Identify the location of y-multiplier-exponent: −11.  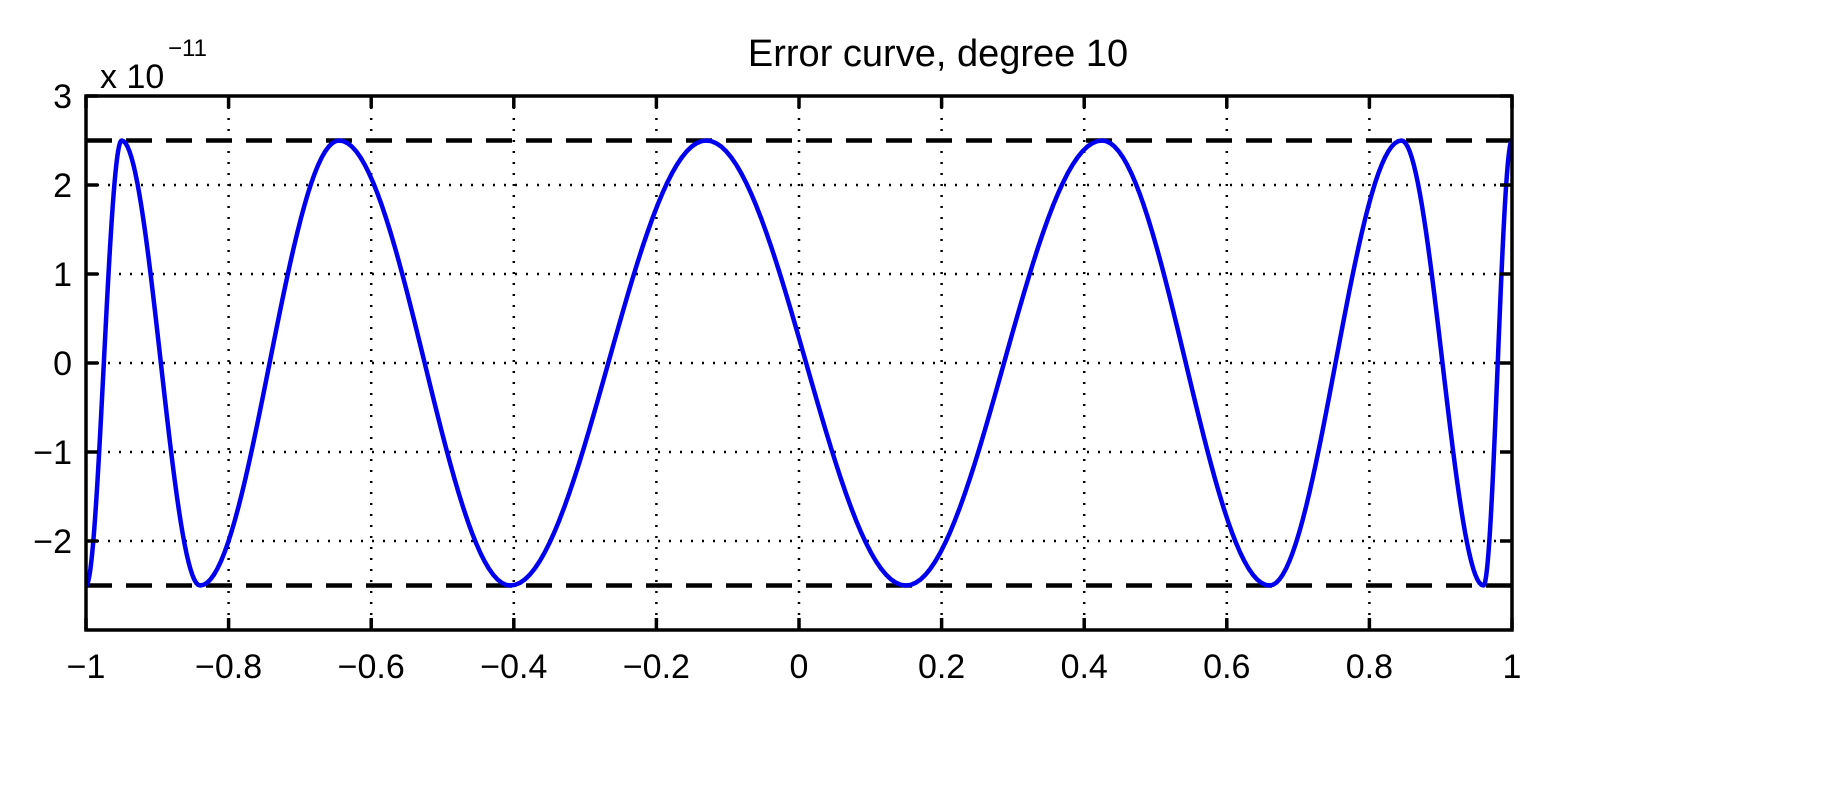
(187, 48).